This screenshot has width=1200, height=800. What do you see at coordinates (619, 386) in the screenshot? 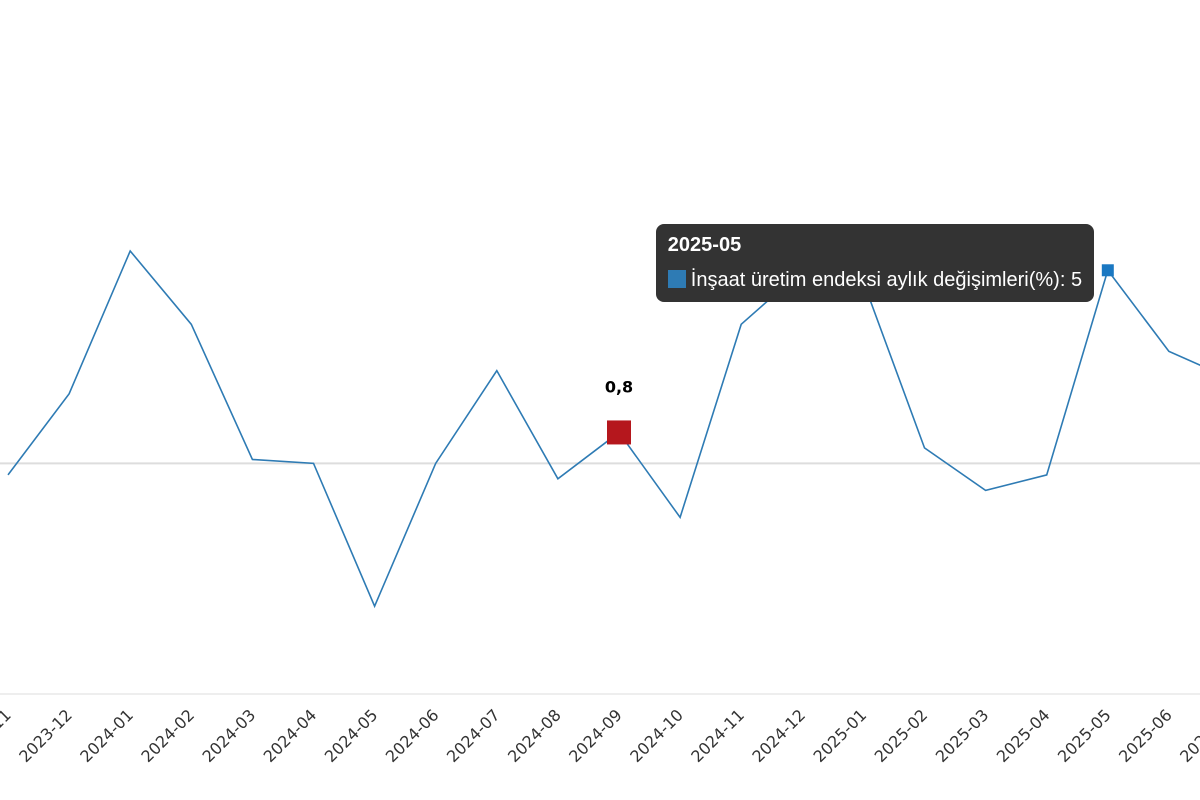
I see `data-label: 0,8` at bounding box center [619, 386].